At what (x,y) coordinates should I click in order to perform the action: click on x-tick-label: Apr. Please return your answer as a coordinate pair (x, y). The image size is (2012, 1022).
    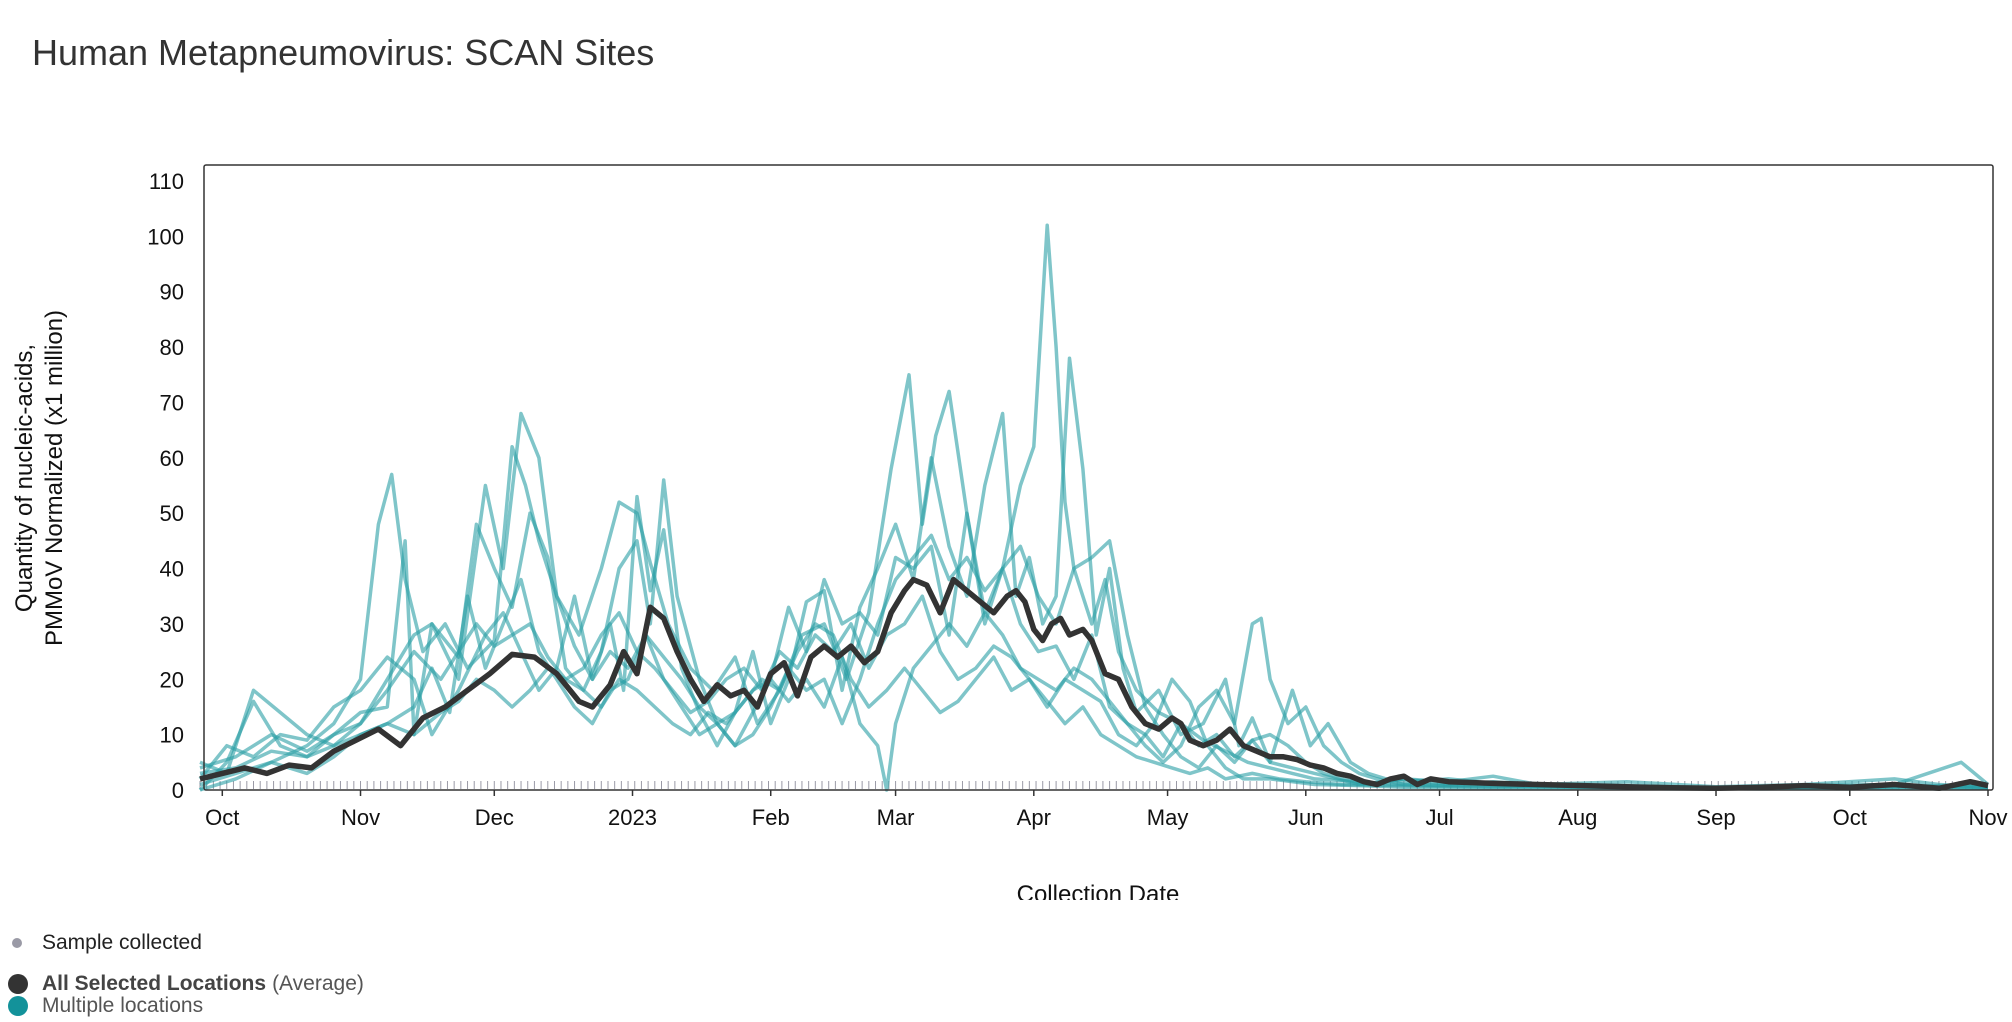
    Looking at the image, I should click on (1034, 817).